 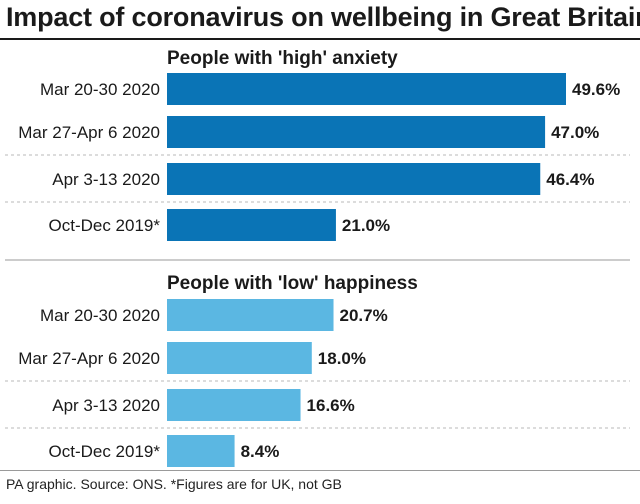 I want to click on value-label: 18.0%, so click(x=342, y=358).